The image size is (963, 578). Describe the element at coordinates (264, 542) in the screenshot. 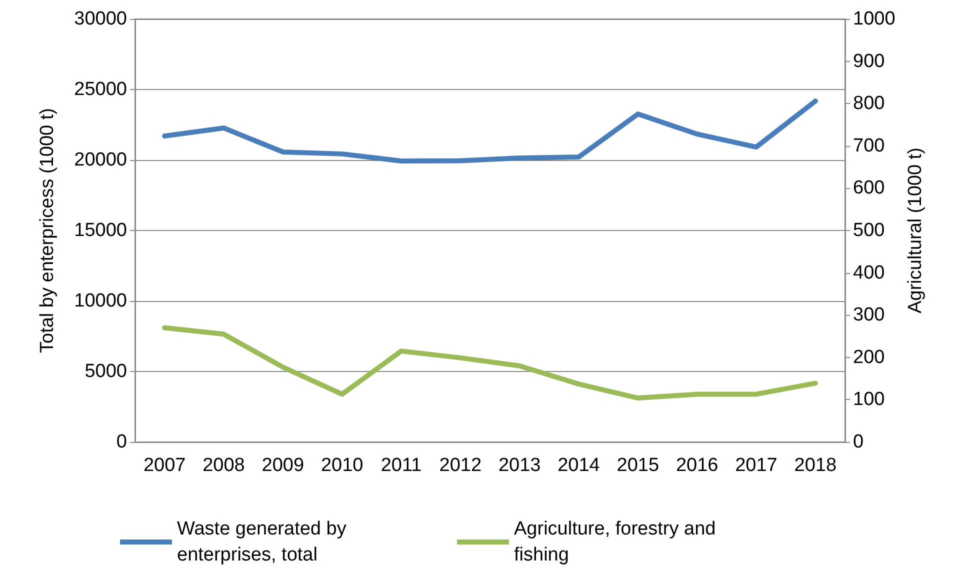

I see `legend-label: Waste generated by enterprises, total` at that location.